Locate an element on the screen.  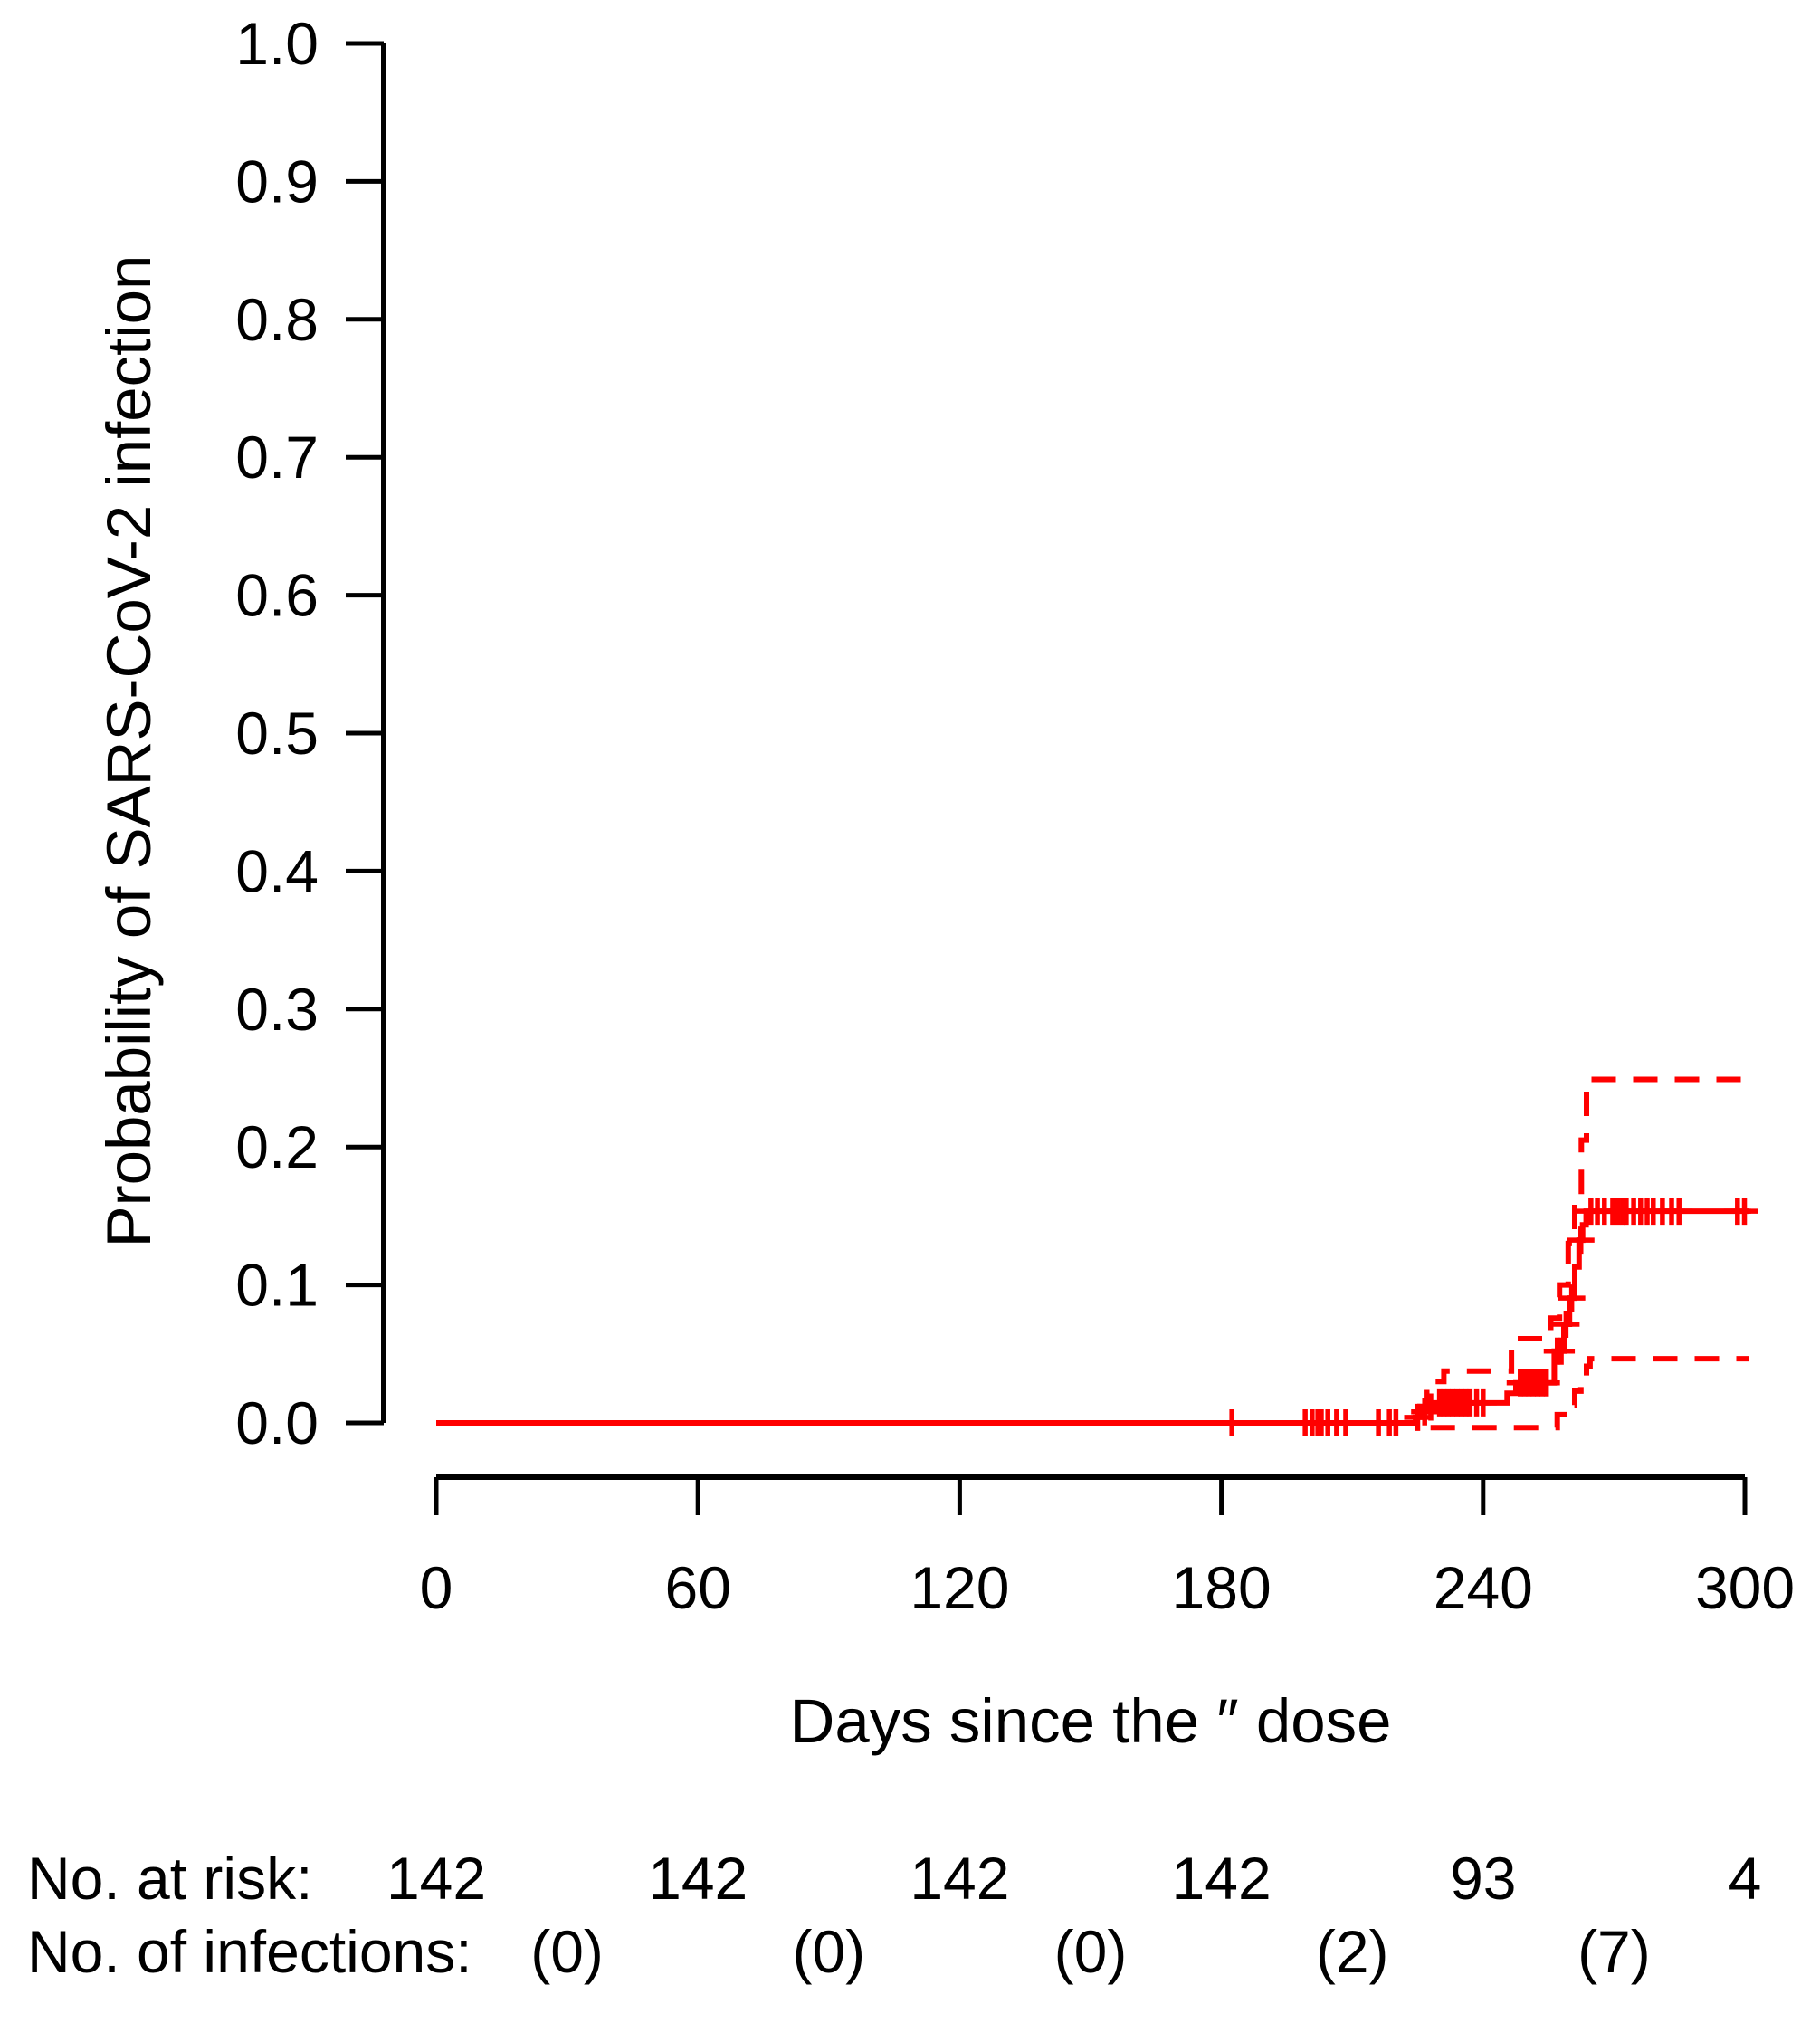
x-tick-label: 240 is located at coordinates (1483, 1587).